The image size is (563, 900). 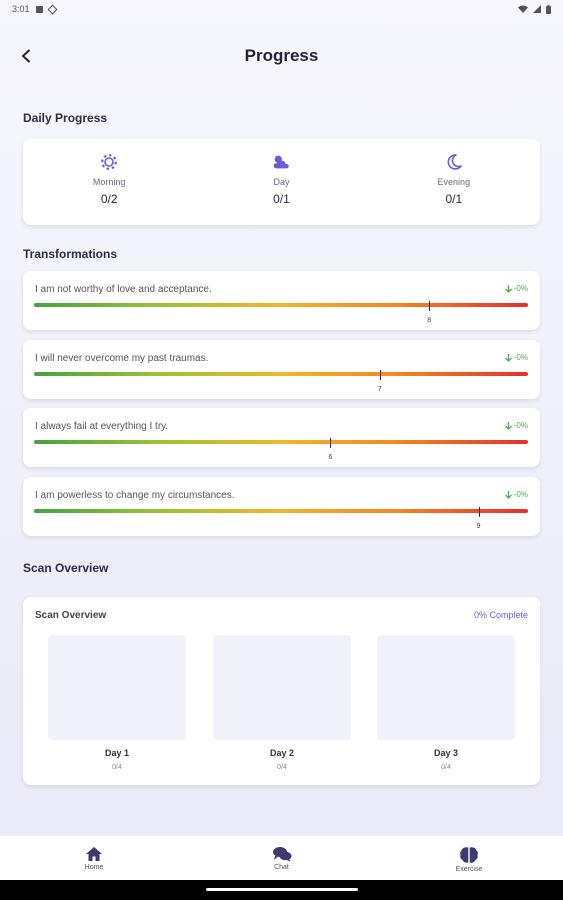 What do you see at coordinates (281, 9) in the screenshot?
I see `status-bar: 3:01` at bounding box center [281, 9].